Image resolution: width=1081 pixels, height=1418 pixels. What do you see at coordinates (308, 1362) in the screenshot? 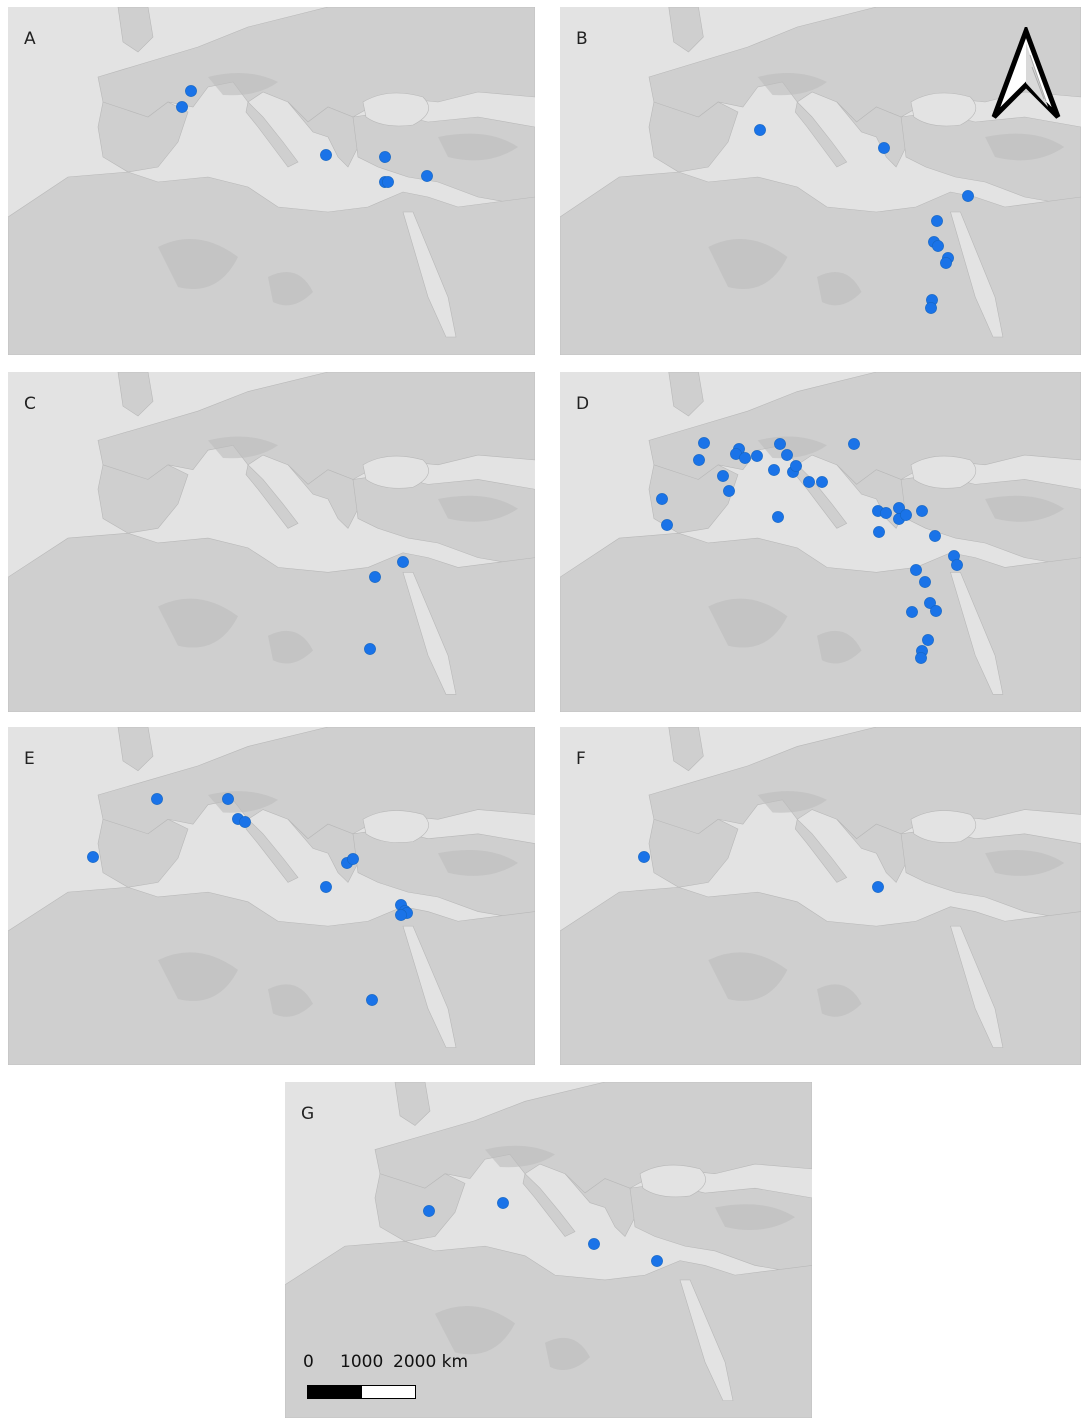
I see `scale-bar-zero: 0` at bounding box center [308, 1362].